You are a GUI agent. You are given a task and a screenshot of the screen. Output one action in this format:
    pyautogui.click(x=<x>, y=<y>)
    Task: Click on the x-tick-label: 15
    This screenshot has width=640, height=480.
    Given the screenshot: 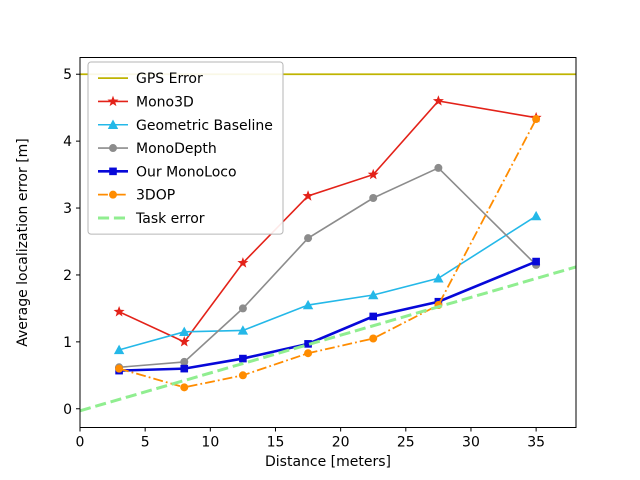 What is the action you would take?
    pyautogui.click(x=276, y=443)
    